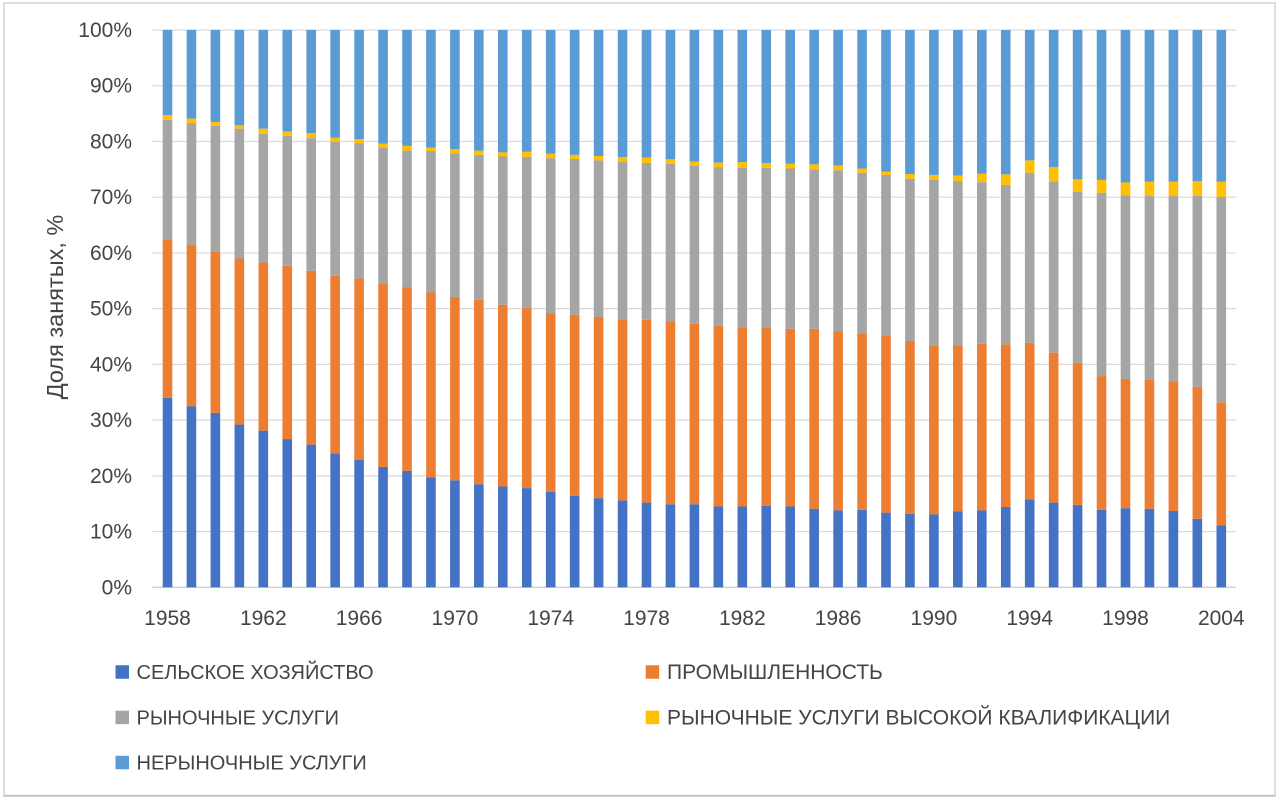 The height and width of the screenshot is (804, 1280). I want to click on svg-text: 1994, so click(1029, 618).